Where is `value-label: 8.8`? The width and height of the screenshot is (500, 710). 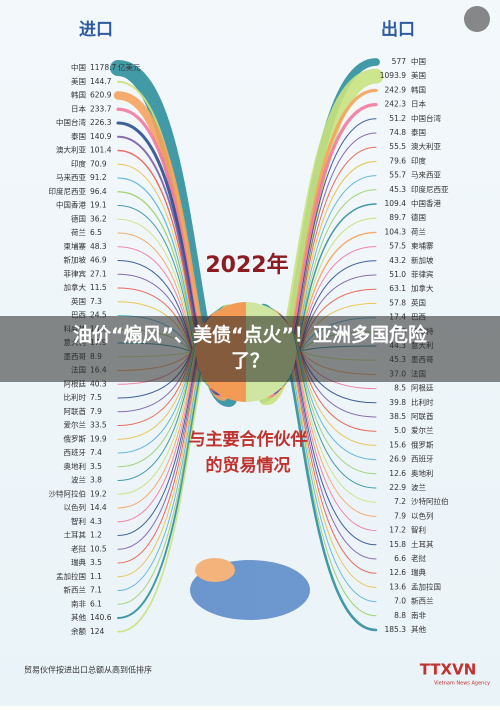
value-label: 8.8 is located at coordinates (400, 615).